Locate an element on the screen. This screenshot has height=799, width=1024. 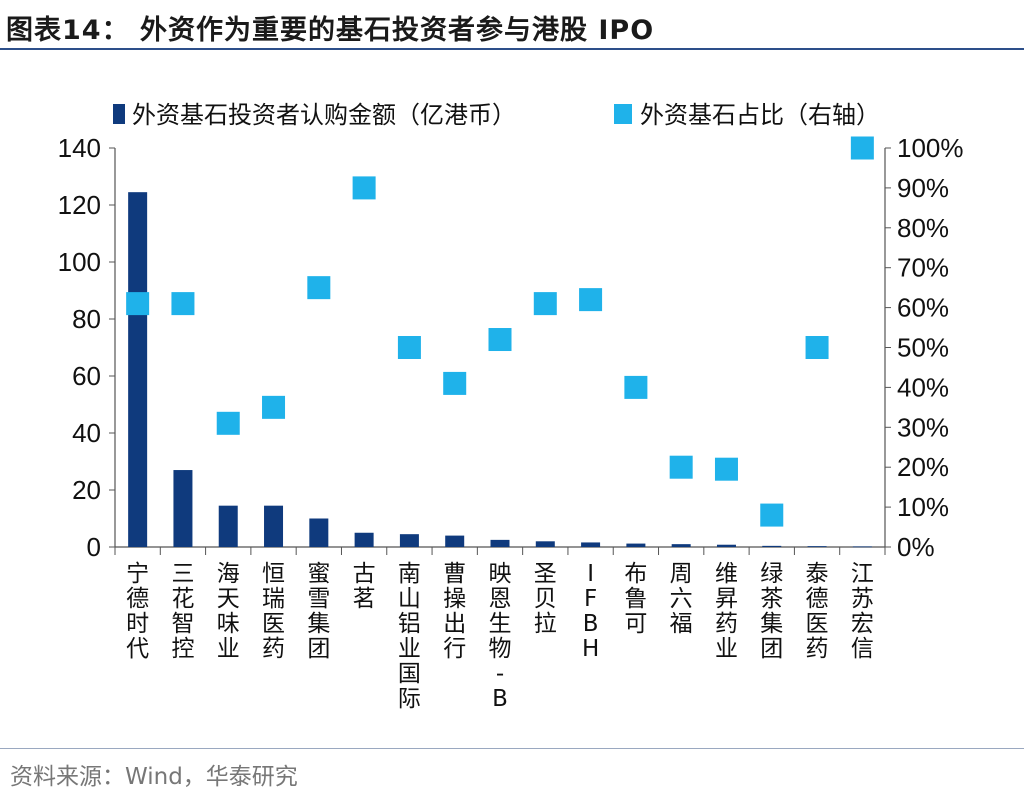
legend: 外资基石投资者认购金额（亿港币） 外资基石占比（右轴） is located at coordinates (496, 115).